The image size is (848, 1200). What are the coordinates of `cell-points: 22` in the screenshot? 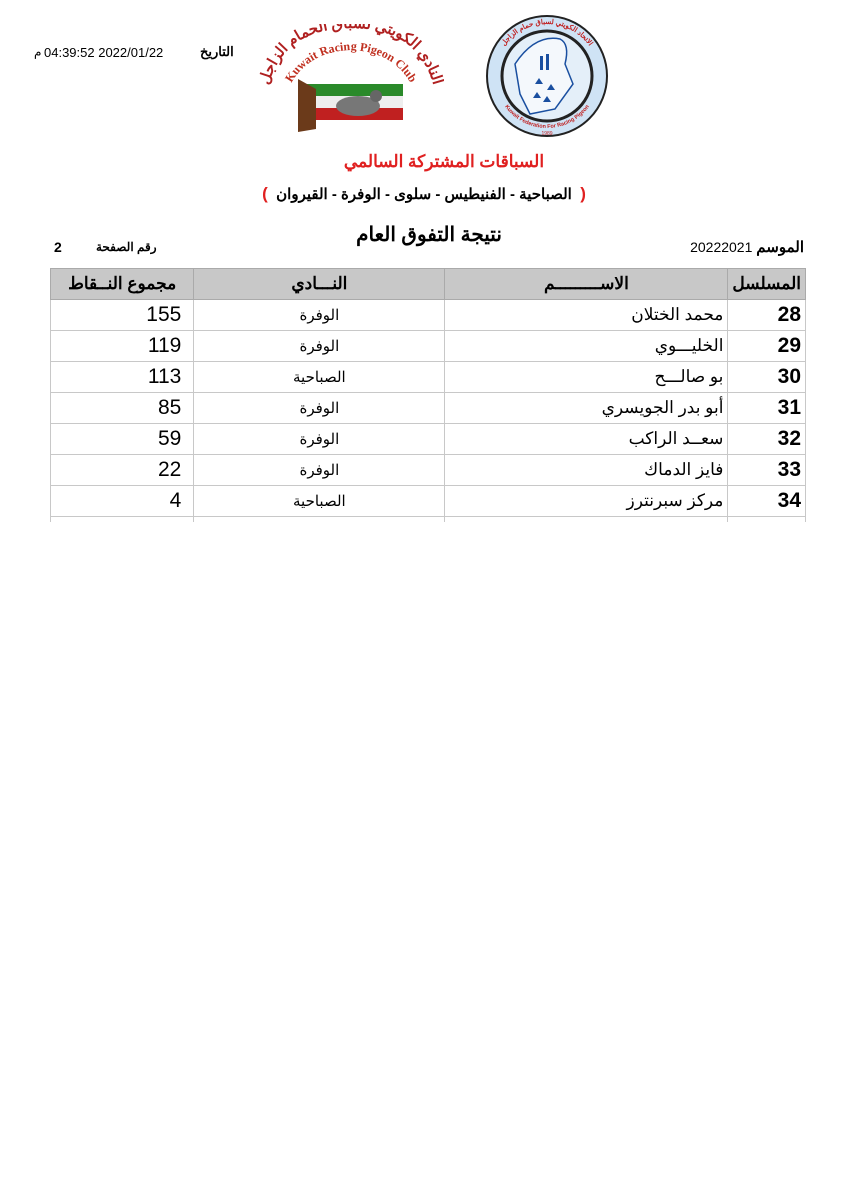 It's located at (122, 470).